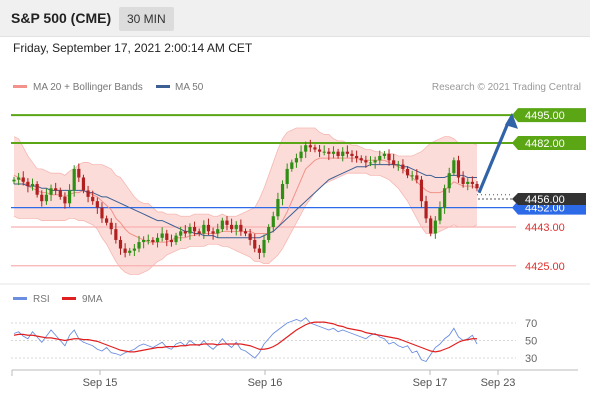 The height and width of the screenshot is (400, 590). Describe the element at coordinates (531, 342) in the screenshot. I see `rsi-tick-50: 50` at that location.